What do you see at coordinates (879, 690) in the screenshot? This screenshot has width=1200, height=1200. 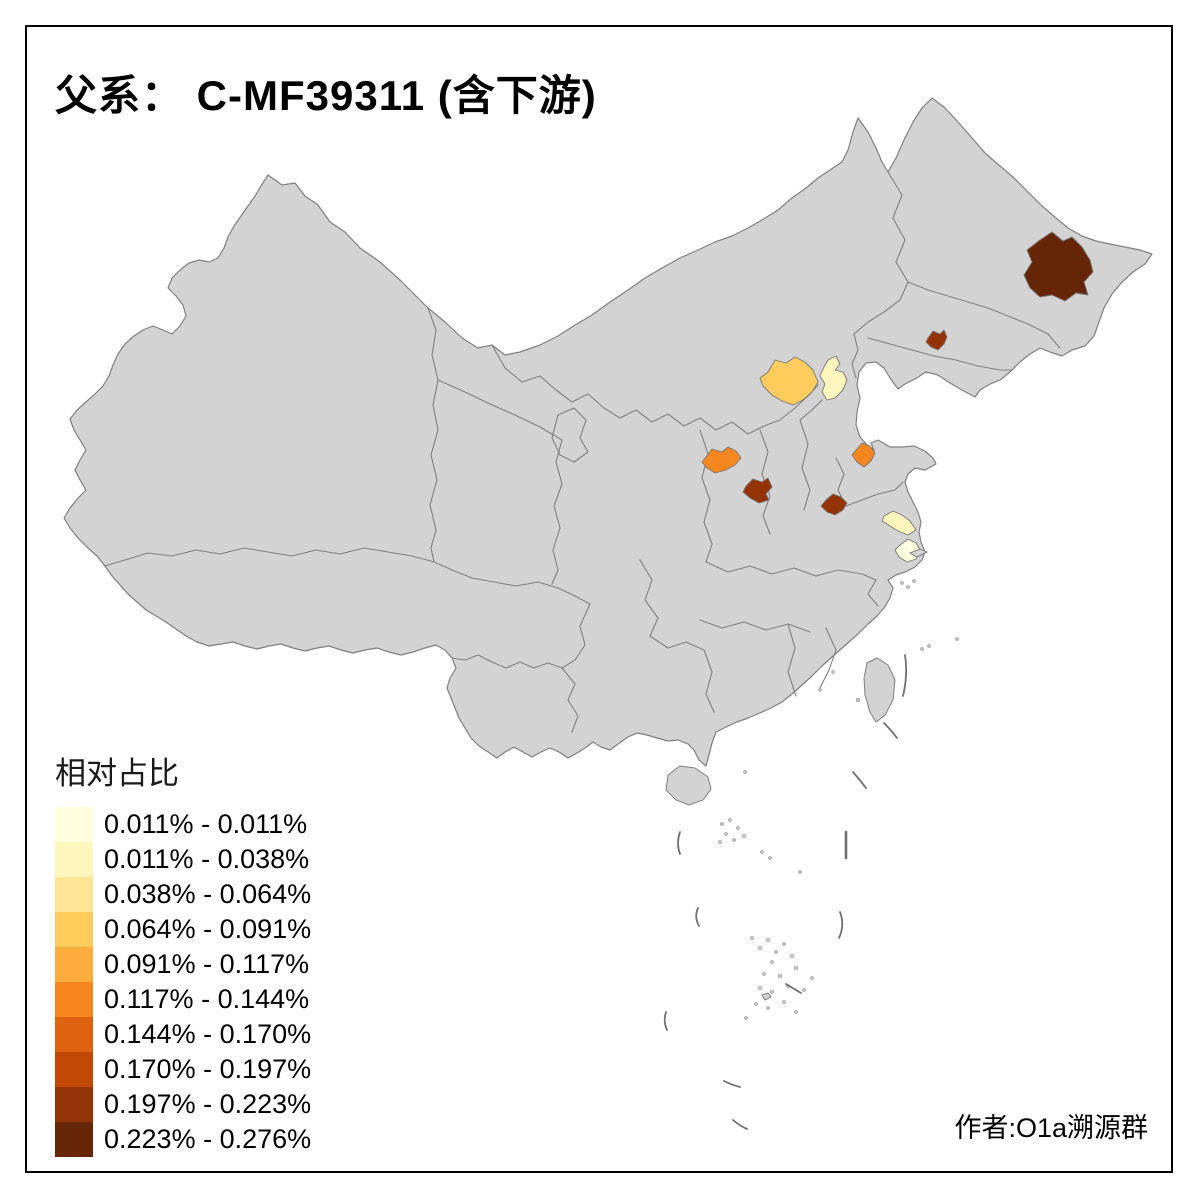 I see `taiwan-island` at bounding box center [879, 690].